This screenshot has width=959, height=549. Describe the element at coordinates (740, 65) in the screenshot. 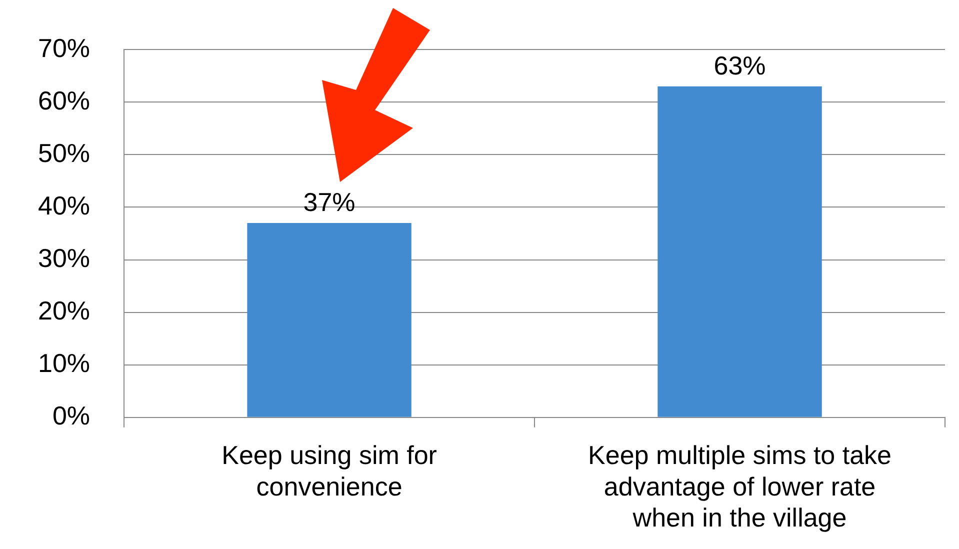

I see `data-label: 63%` at that location.